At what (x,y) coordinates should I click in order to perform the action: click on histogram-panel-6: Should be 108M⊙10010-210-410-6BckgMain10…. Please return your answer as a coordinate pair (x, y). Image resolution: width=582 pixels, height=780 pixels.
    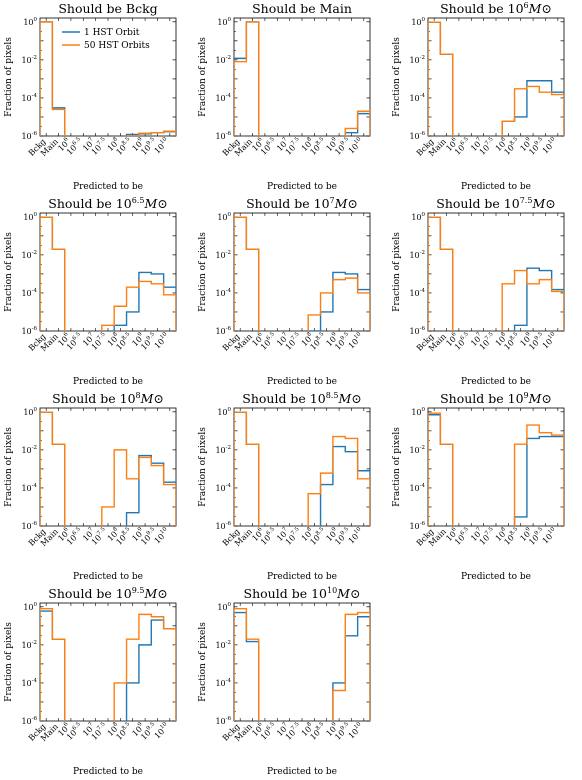
    Looking at the image, I should click on (90, 486).